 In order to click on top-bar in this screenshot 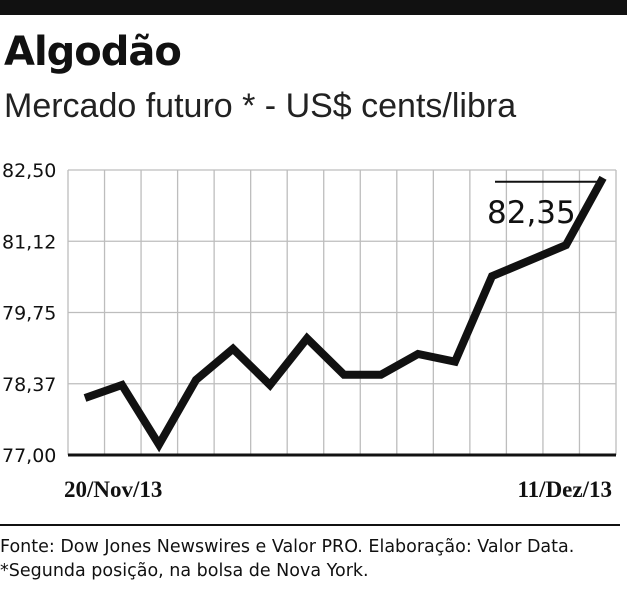, I will do `click(313, 7)`.